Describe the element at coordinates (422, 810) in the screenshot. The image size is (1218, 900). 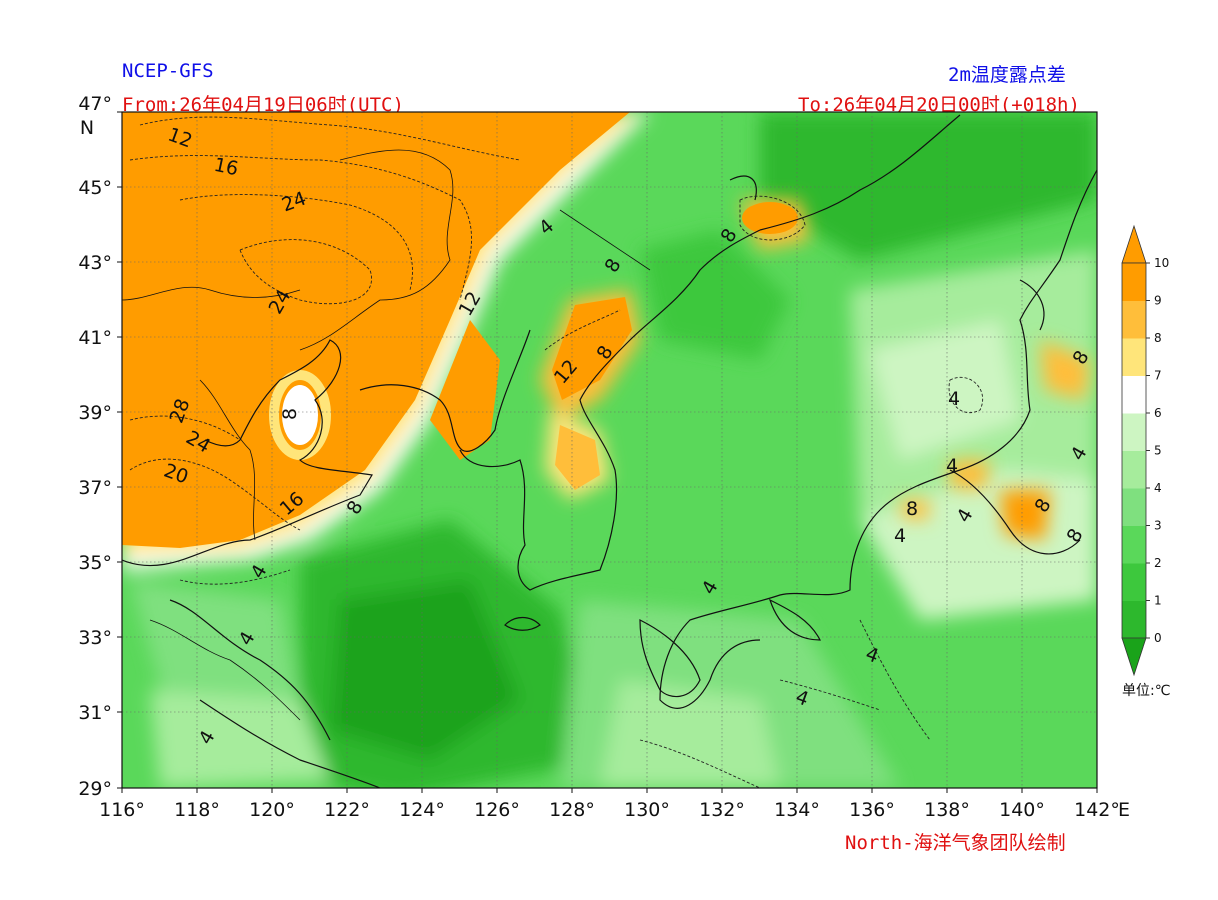
I see `lon-label: 124°` at that location.